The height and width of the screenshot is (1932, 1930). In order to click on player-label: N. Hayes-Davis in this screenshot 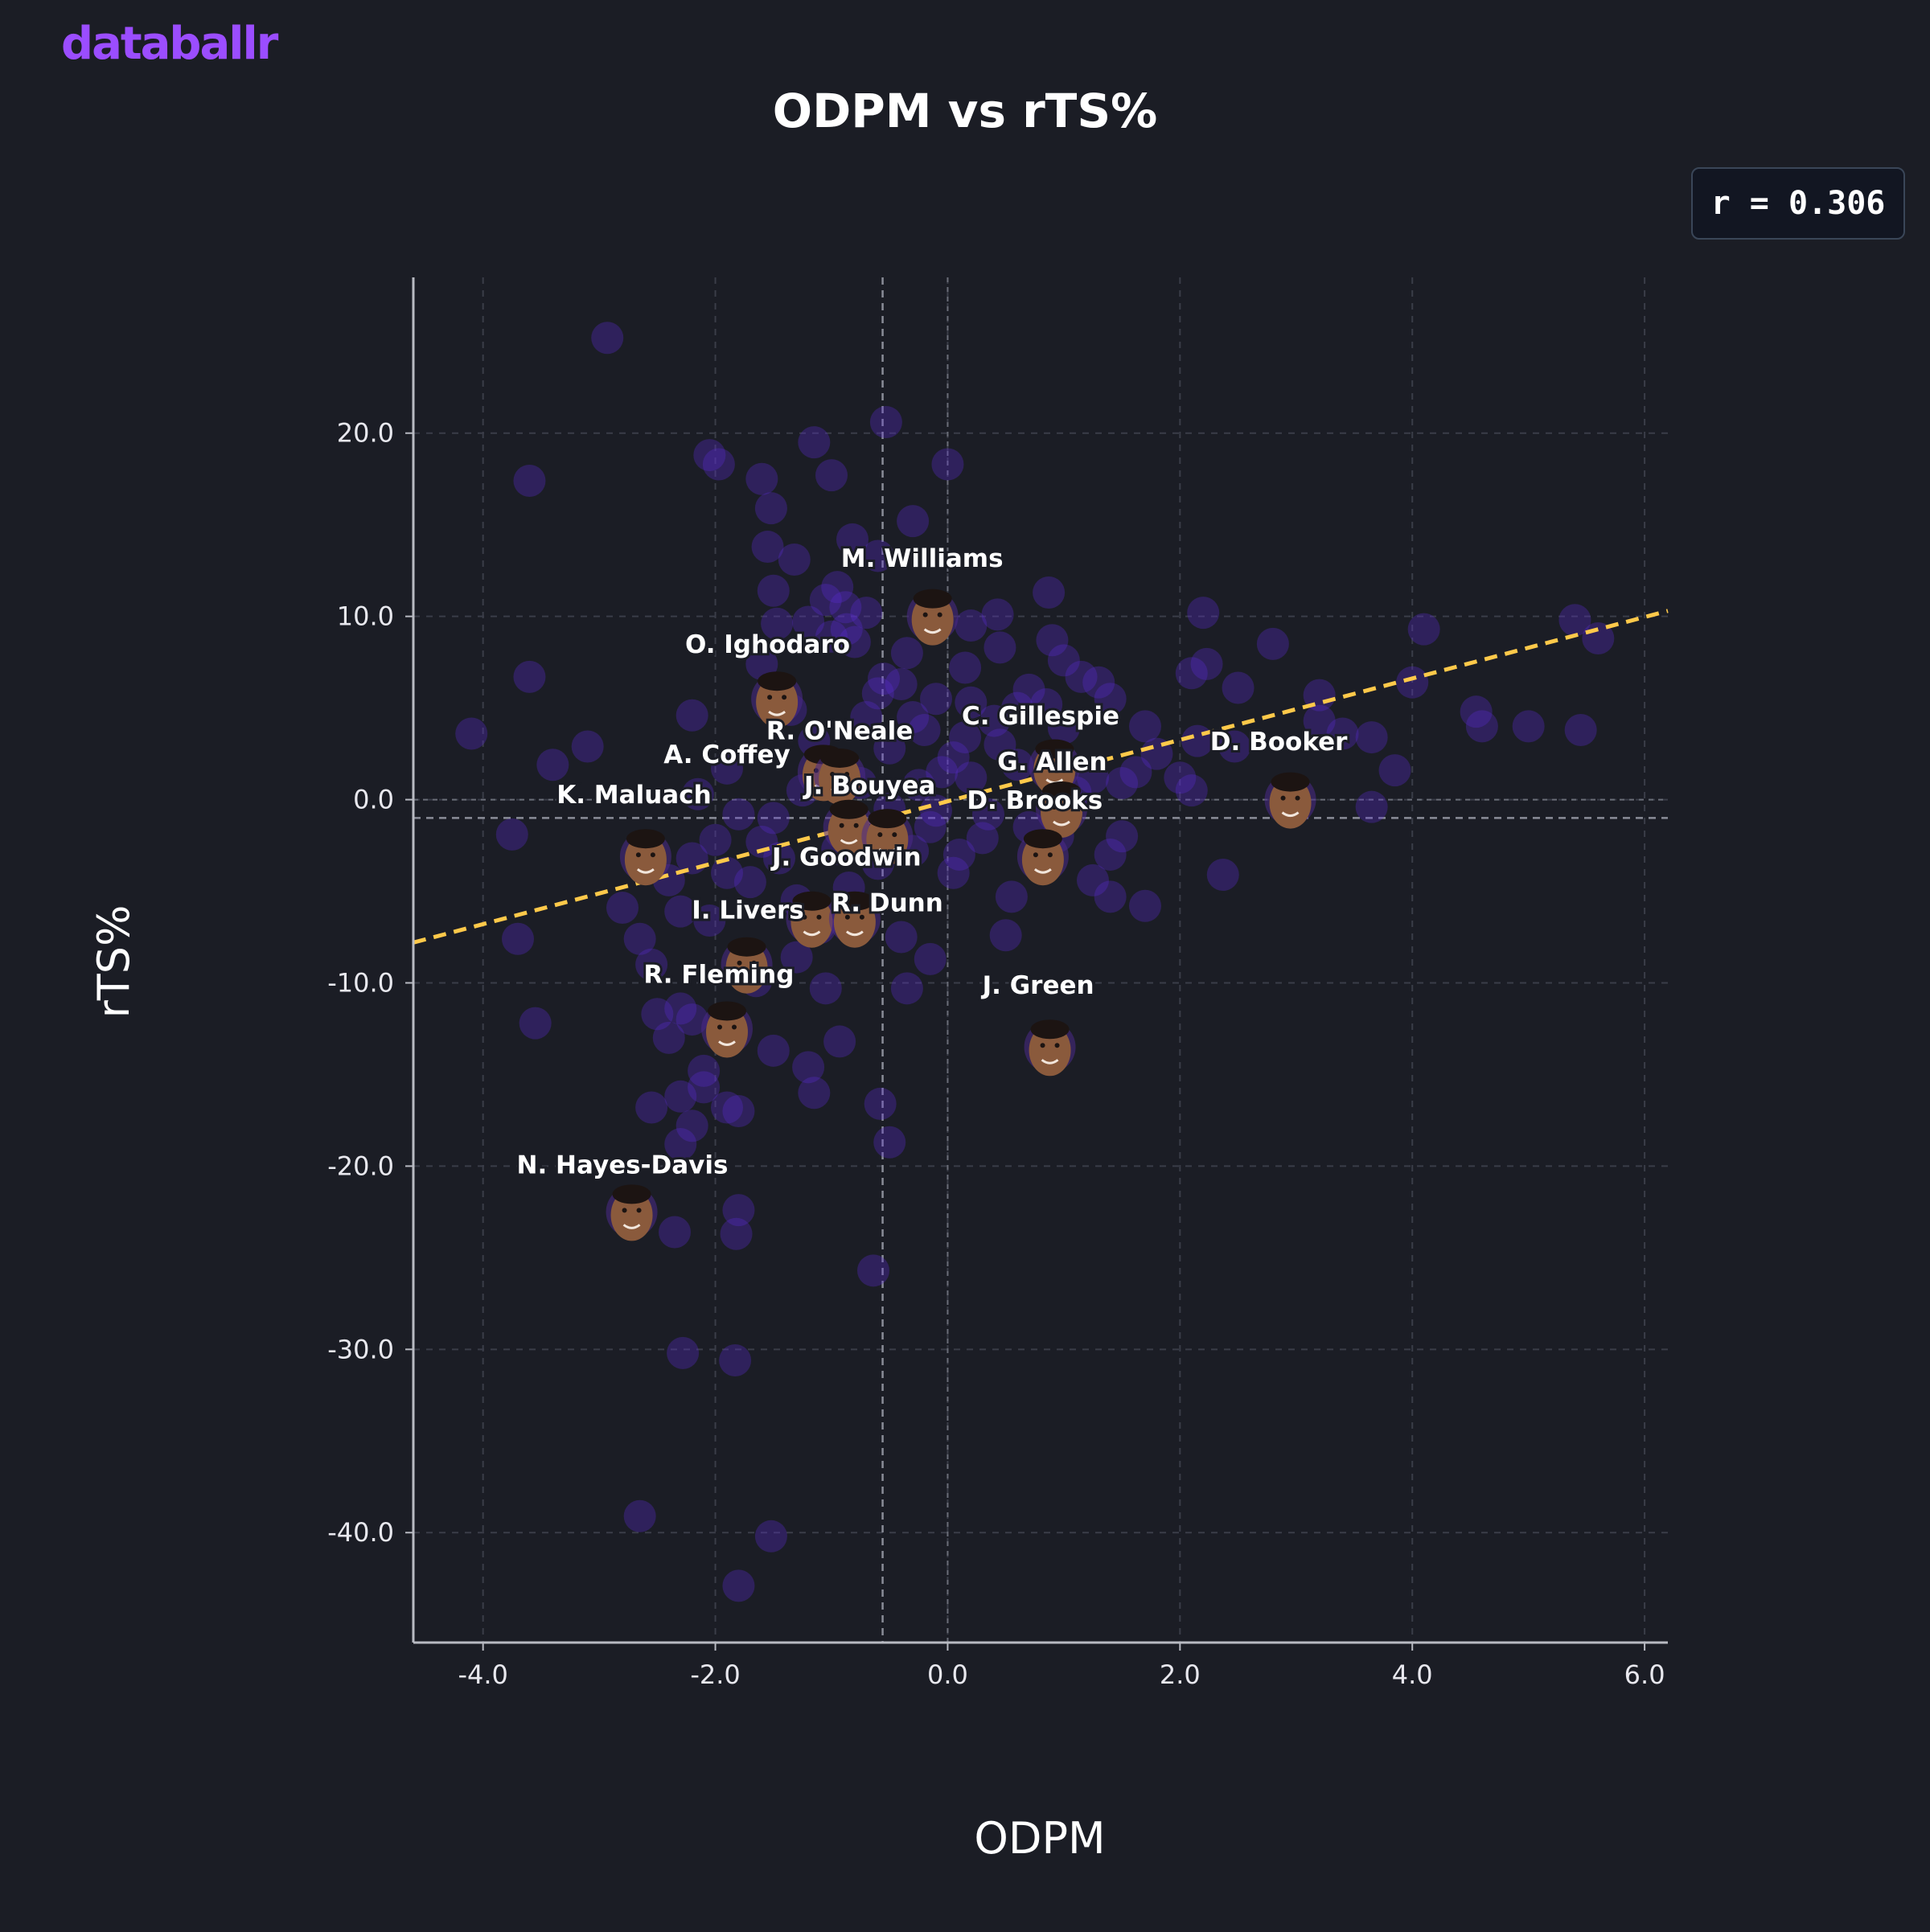, I will do `click(623, 1165)`.